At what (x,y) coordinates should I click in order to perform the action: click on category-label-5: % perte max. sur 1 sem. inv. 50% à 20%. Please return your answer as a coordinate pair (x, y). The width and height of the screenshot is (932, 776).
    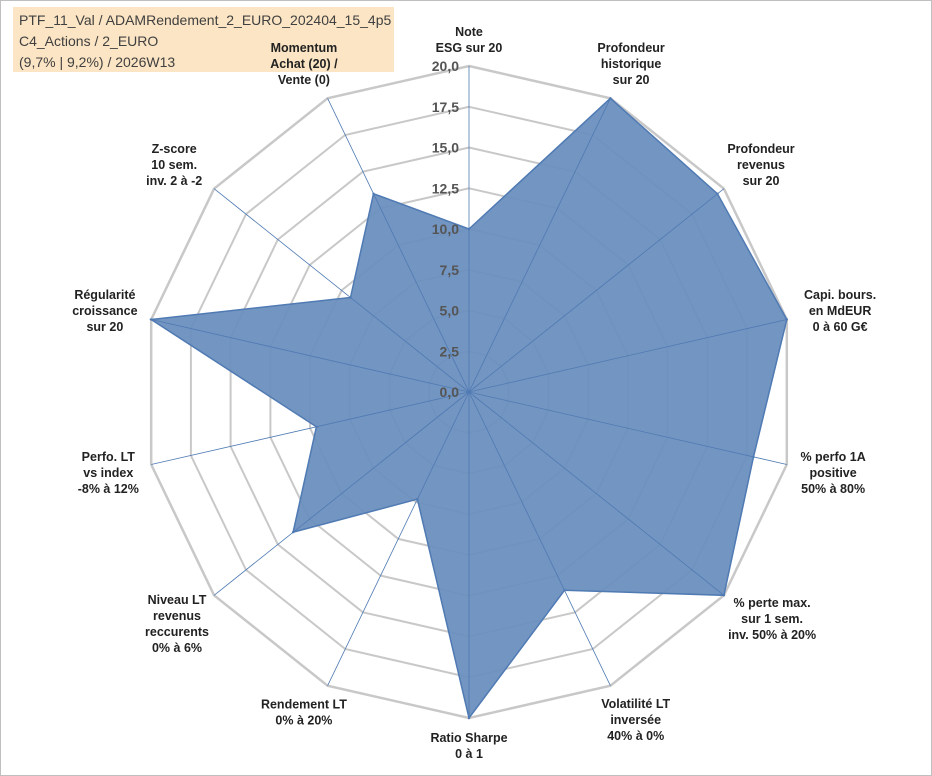
    Looking at the image, I should click on (772, 619).